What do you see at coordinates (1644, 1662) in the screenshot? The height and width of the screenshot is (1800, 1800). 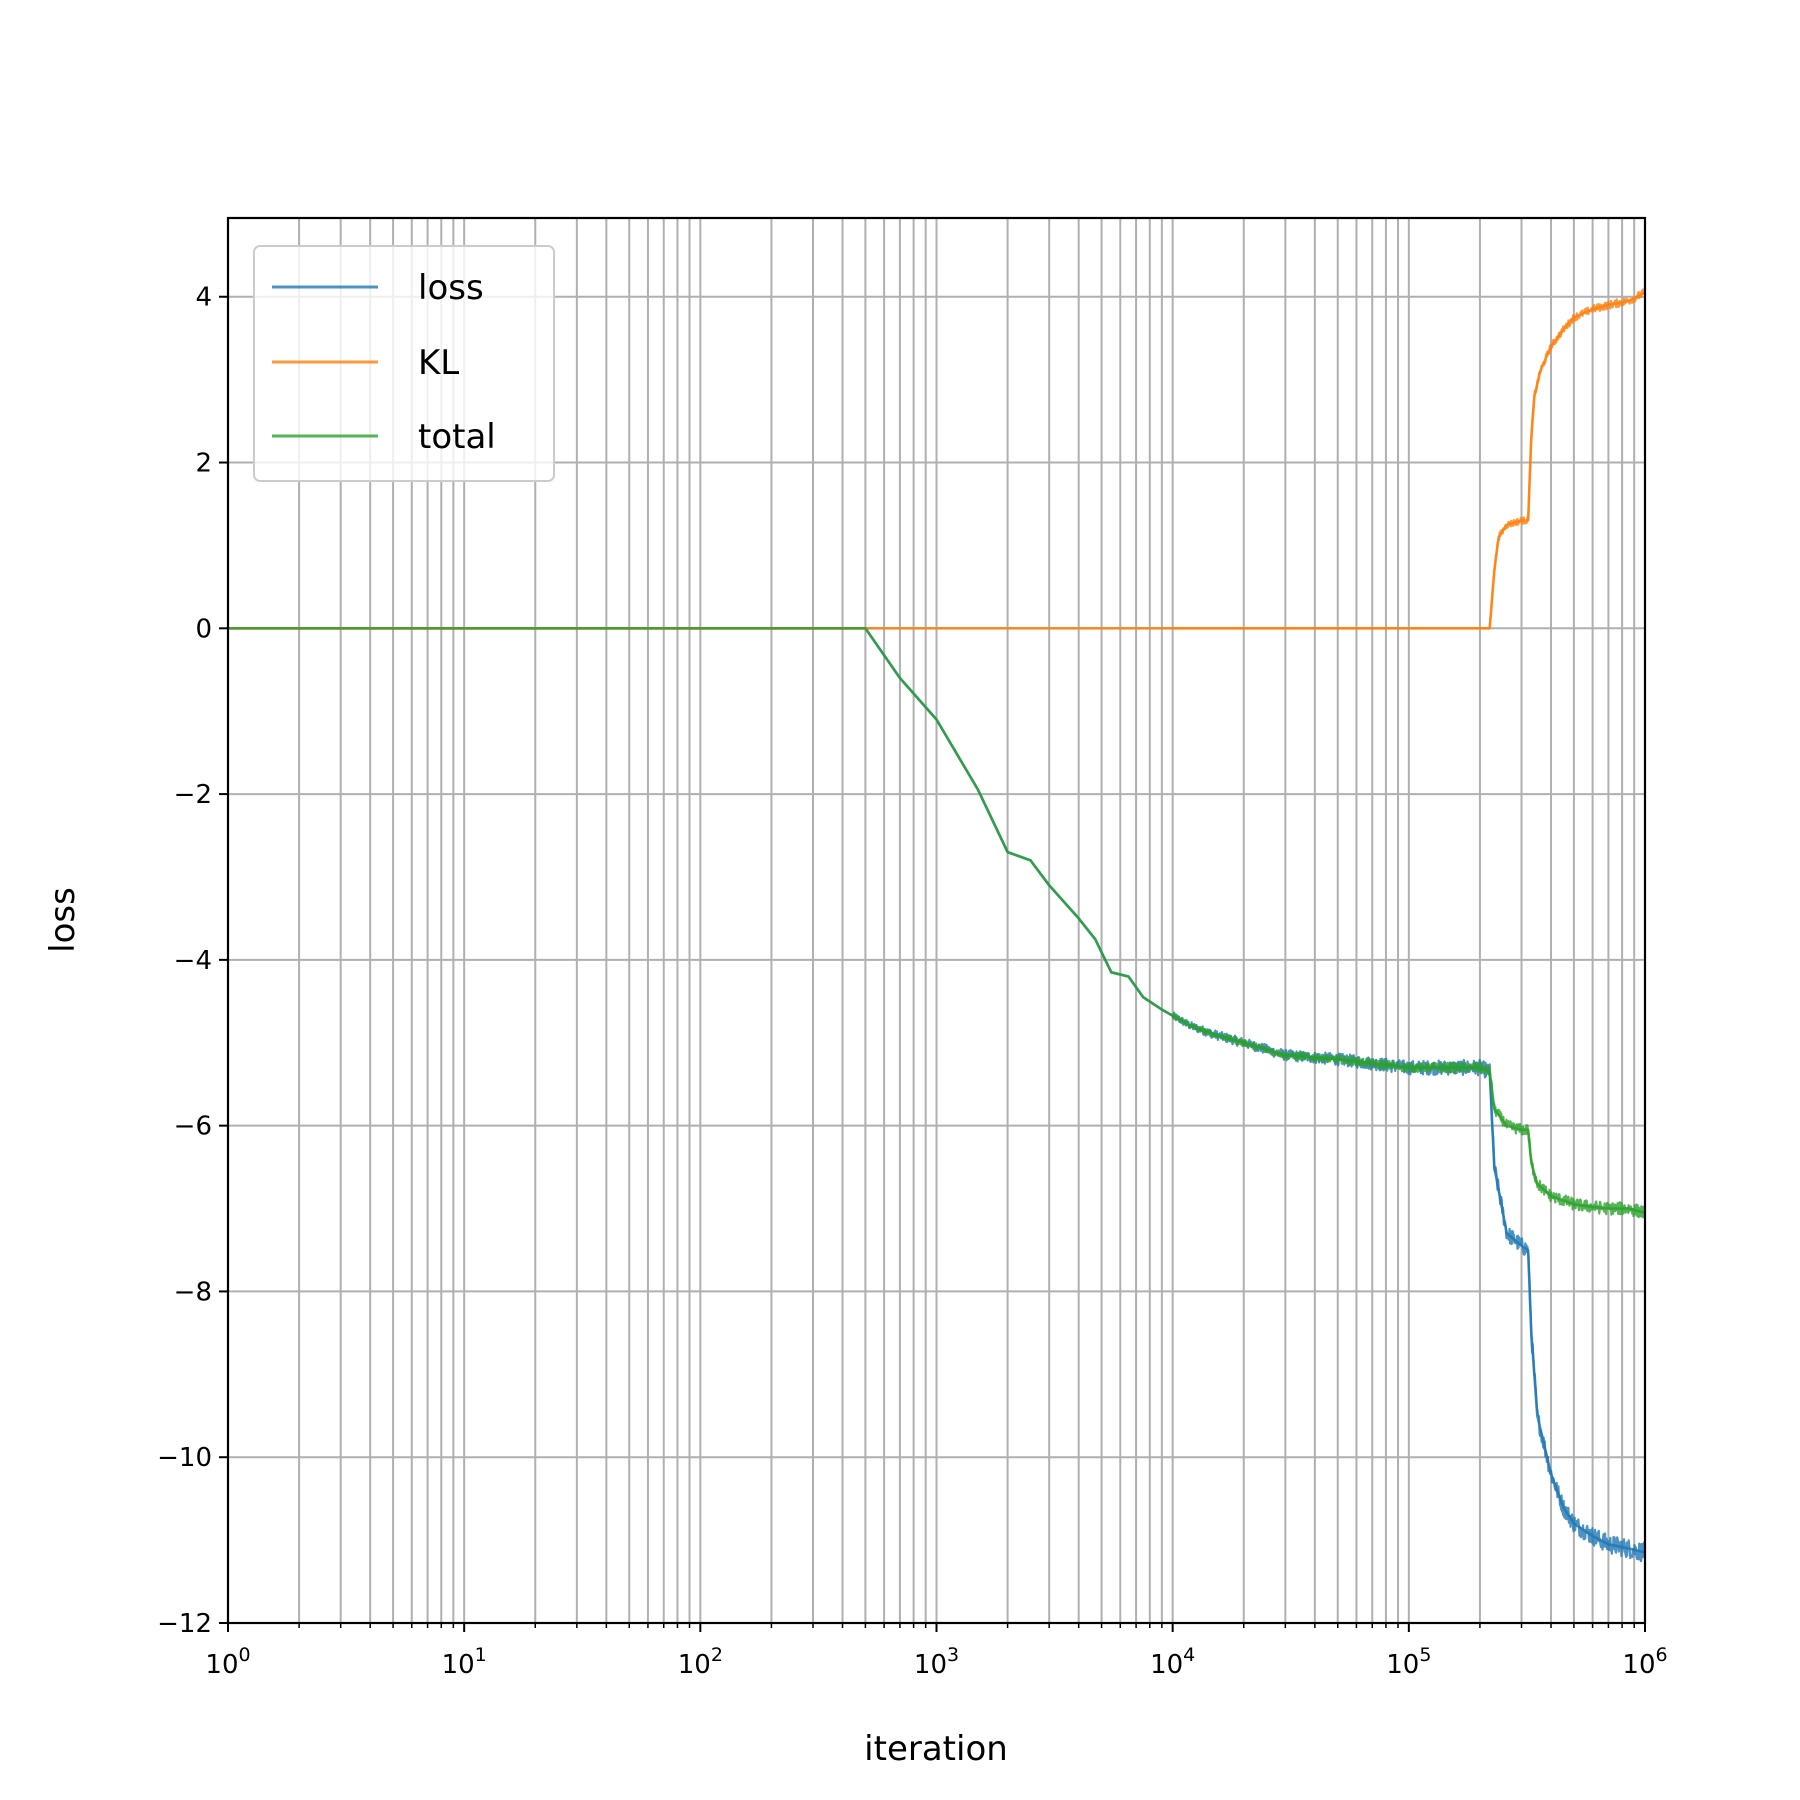 I see `x-tick-label: 10⁶` at bounding box center [1644, 1662].